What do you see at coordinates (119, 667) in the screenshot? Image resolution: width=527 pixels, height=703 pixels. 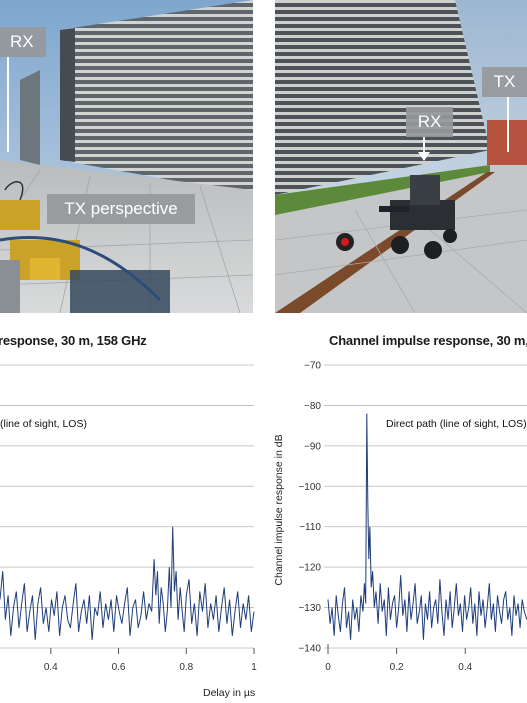 I see `left-x-tick-label: 0.6` at bounding box center [119, 667].